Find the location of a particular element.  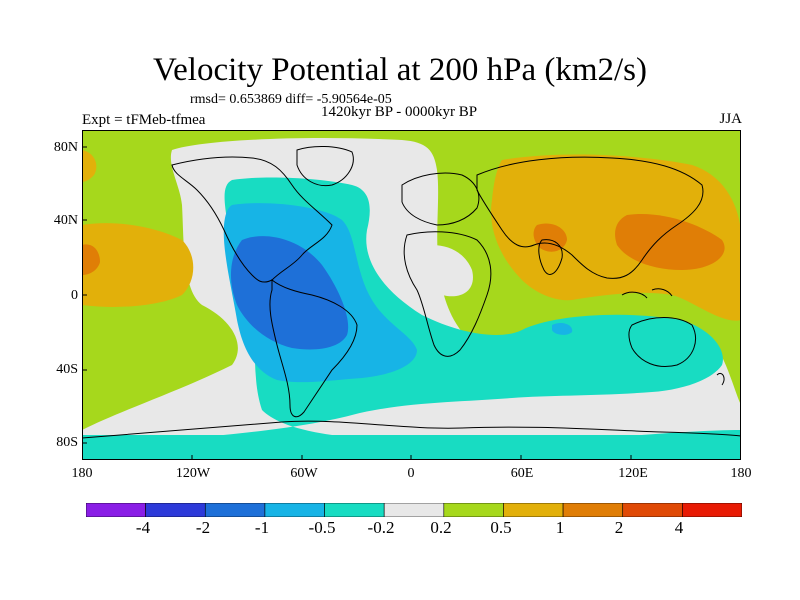

field-darkorange-west is located at coordinates (91, 259).